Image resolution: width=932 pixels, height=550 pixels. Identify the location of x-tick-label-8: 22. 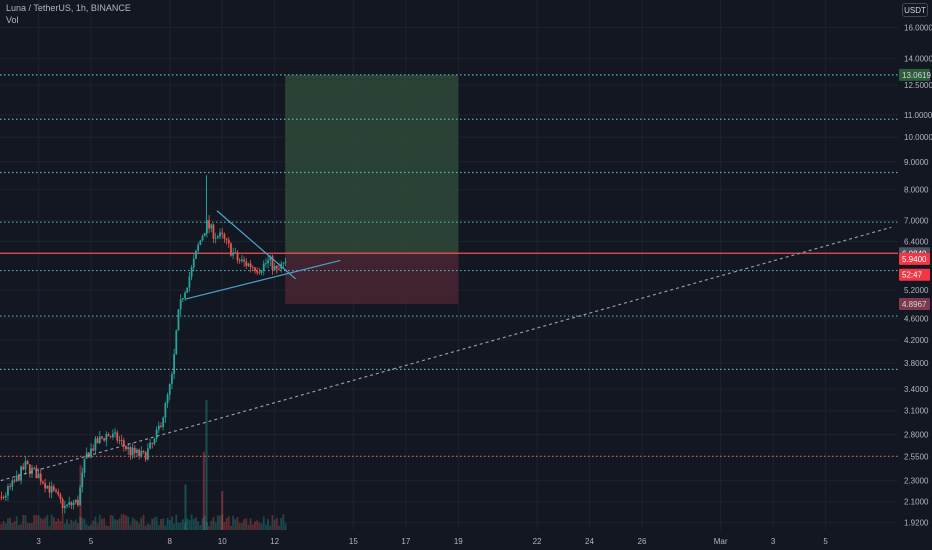
(537, 541).